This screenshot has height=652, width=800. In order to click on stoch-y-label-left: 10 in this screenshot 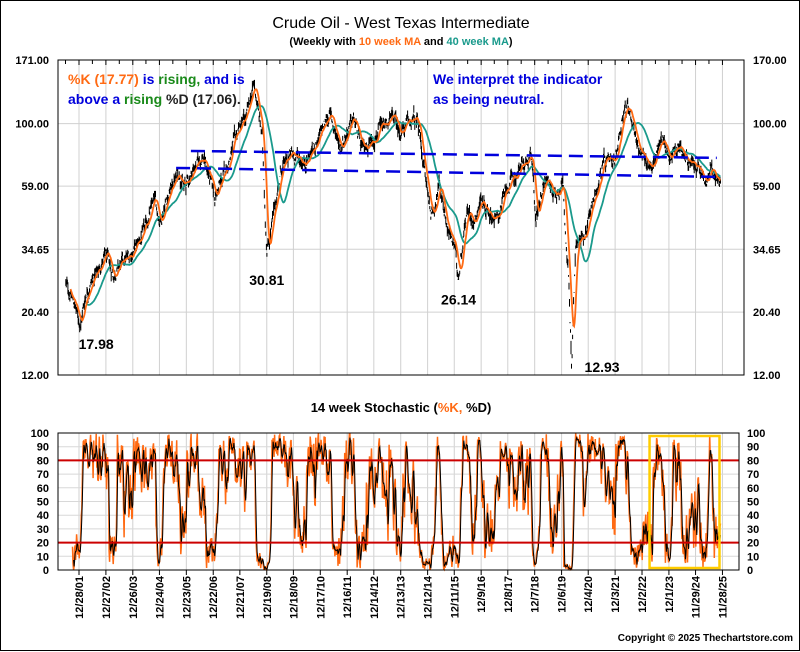, I will do `click(43, 557)`.